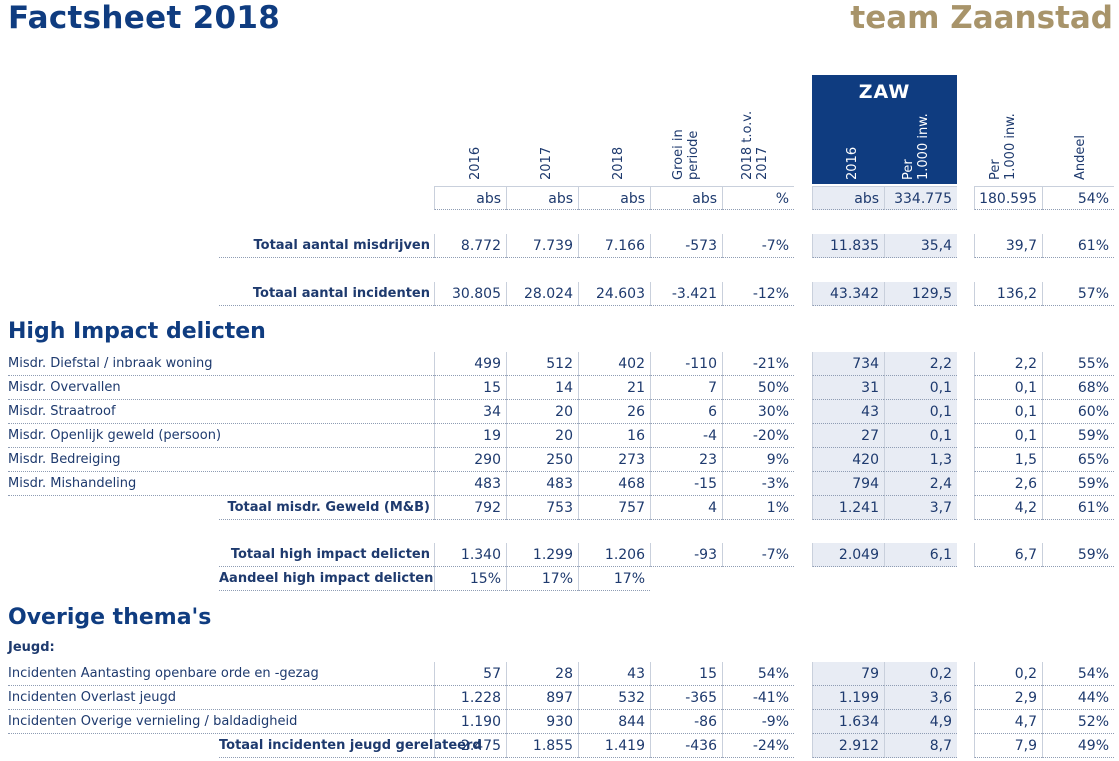 This screenshot has height=761, width=1119. What do you see at coordinates (848, 412) in the screenshot?
I see `table-cell: 43` at bounding box center [848, 412].